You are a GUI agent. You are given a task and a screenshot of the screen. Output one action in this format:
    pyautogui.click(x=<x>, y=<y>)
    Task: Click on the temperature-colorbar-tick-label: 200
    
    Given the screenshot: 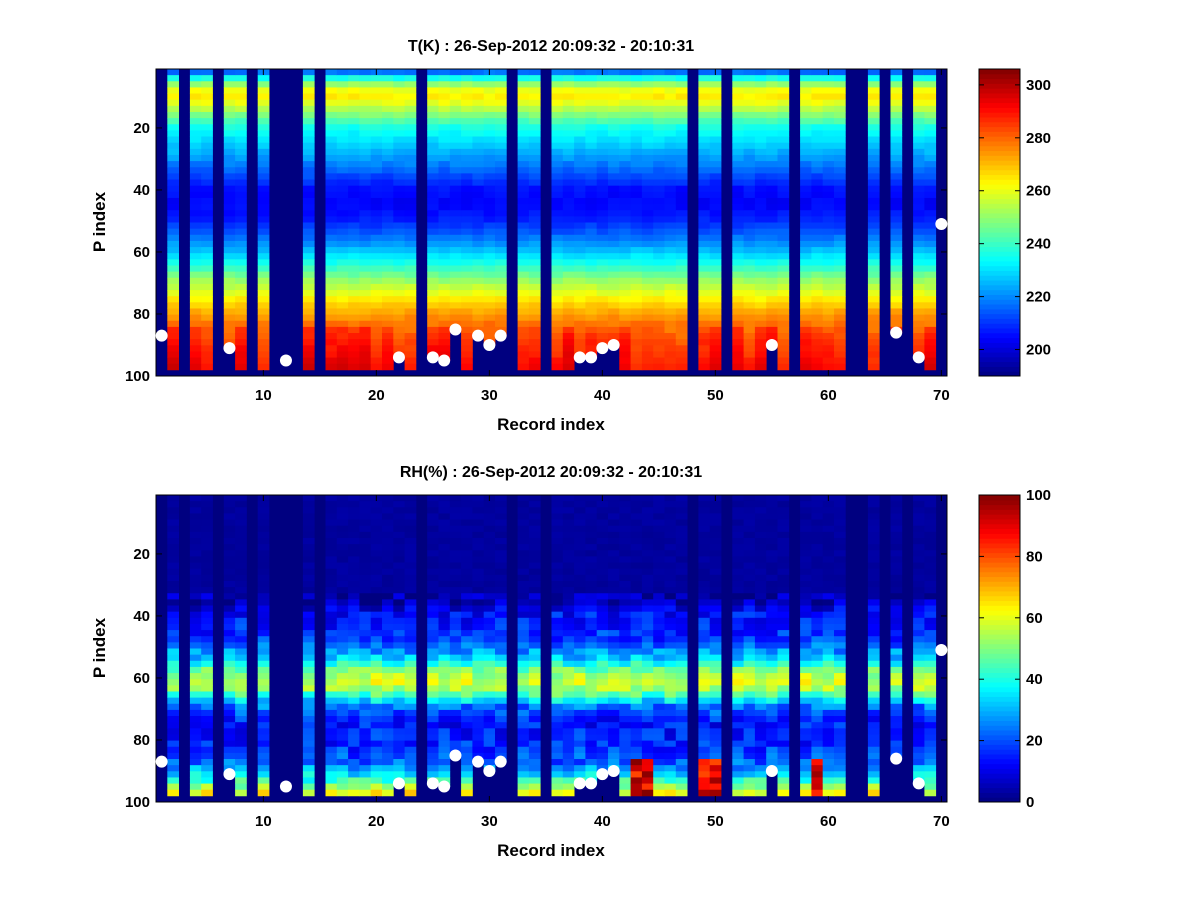 What is the action you would take?
    pyautogui.click(x=1038, y=350)
    